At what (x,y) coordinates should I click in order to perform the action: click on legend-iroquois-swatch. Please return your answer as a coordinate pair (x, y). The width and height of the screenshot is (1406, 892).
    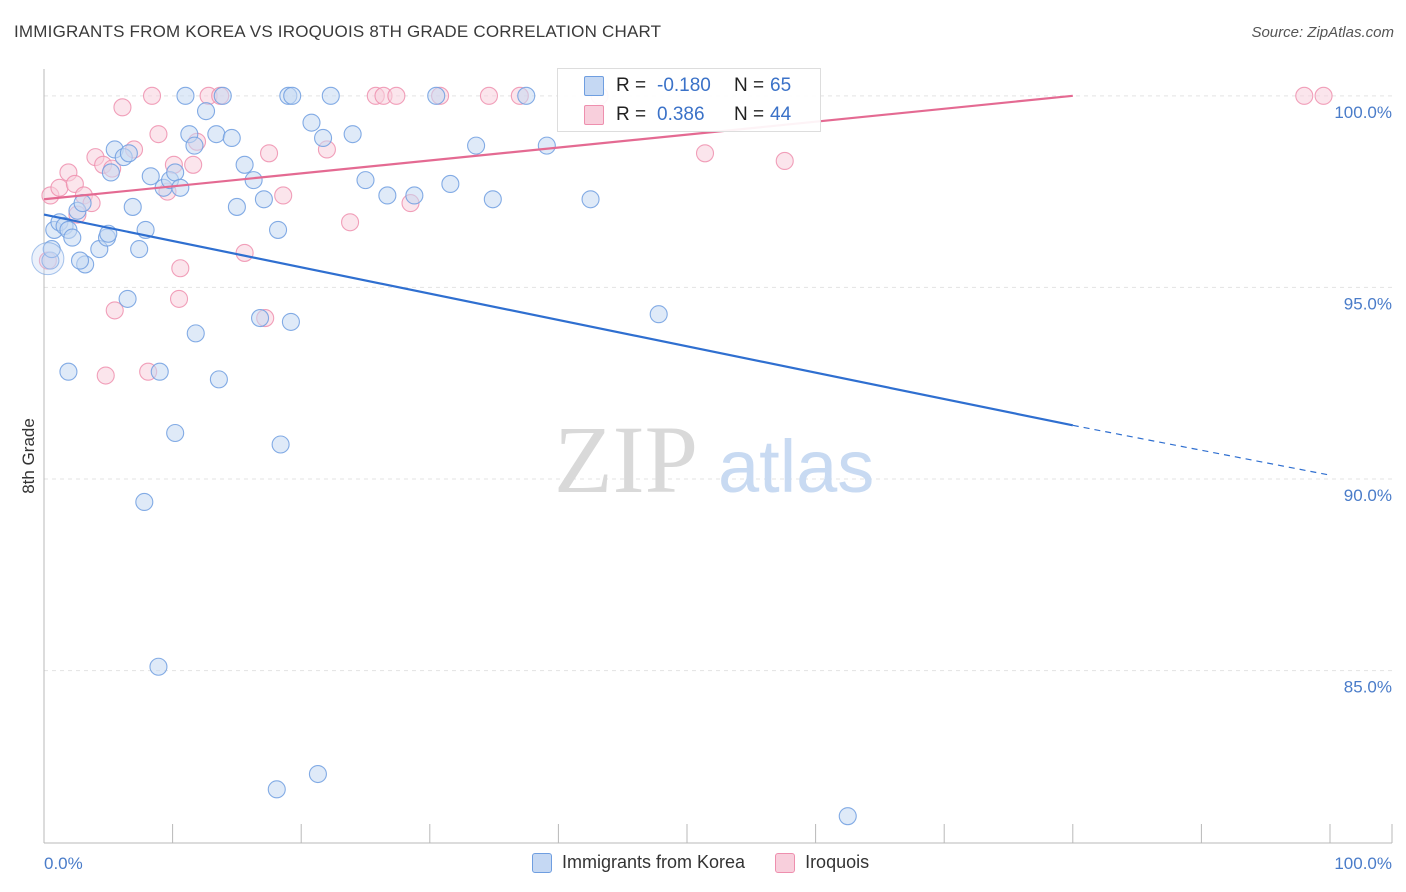
    Looking at the image, I should click on (785, 862).